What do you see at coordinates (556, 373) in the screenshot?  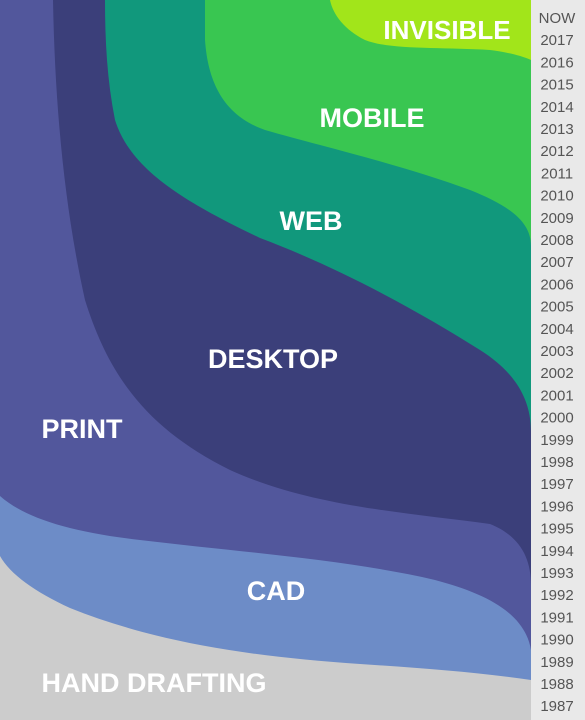 I see `year-label: 2002` at bounding box center [556, 373].